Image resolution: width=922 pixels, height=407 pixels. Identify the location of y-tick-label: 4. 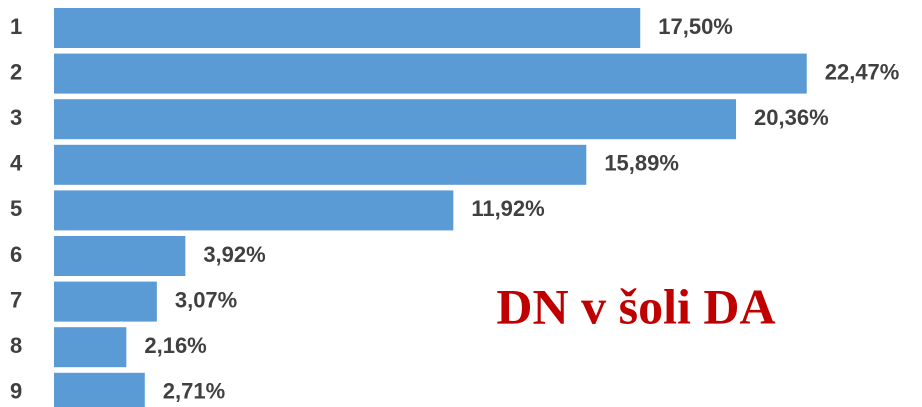
(16, 163).